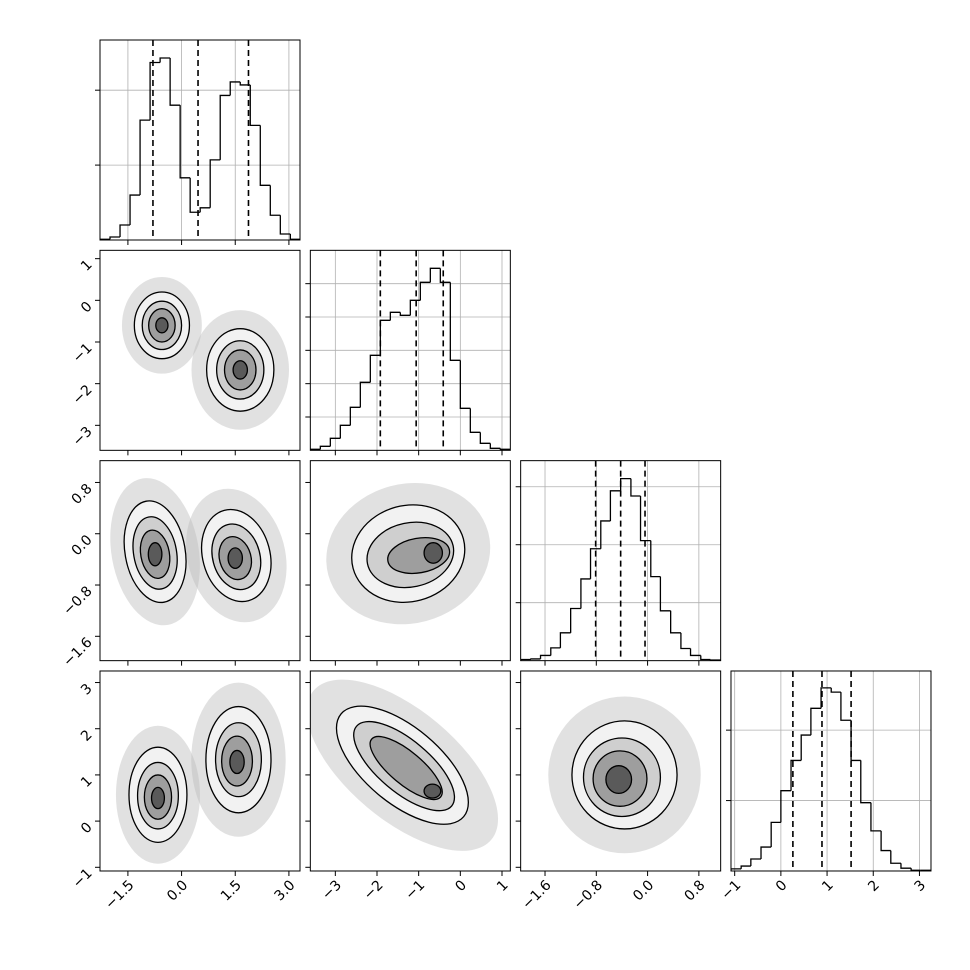  Describe the element at coordinates (87, 690) in the screenshot. I see `y-tick-label: 3` at that location.